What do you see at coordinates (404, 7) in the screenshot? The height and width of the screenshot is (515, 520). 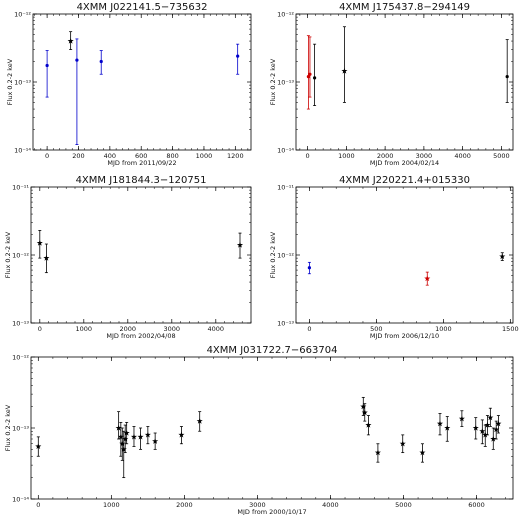 I see `panel-title: 4XMM J175437.8−294149` at bounding box center [404, 7].